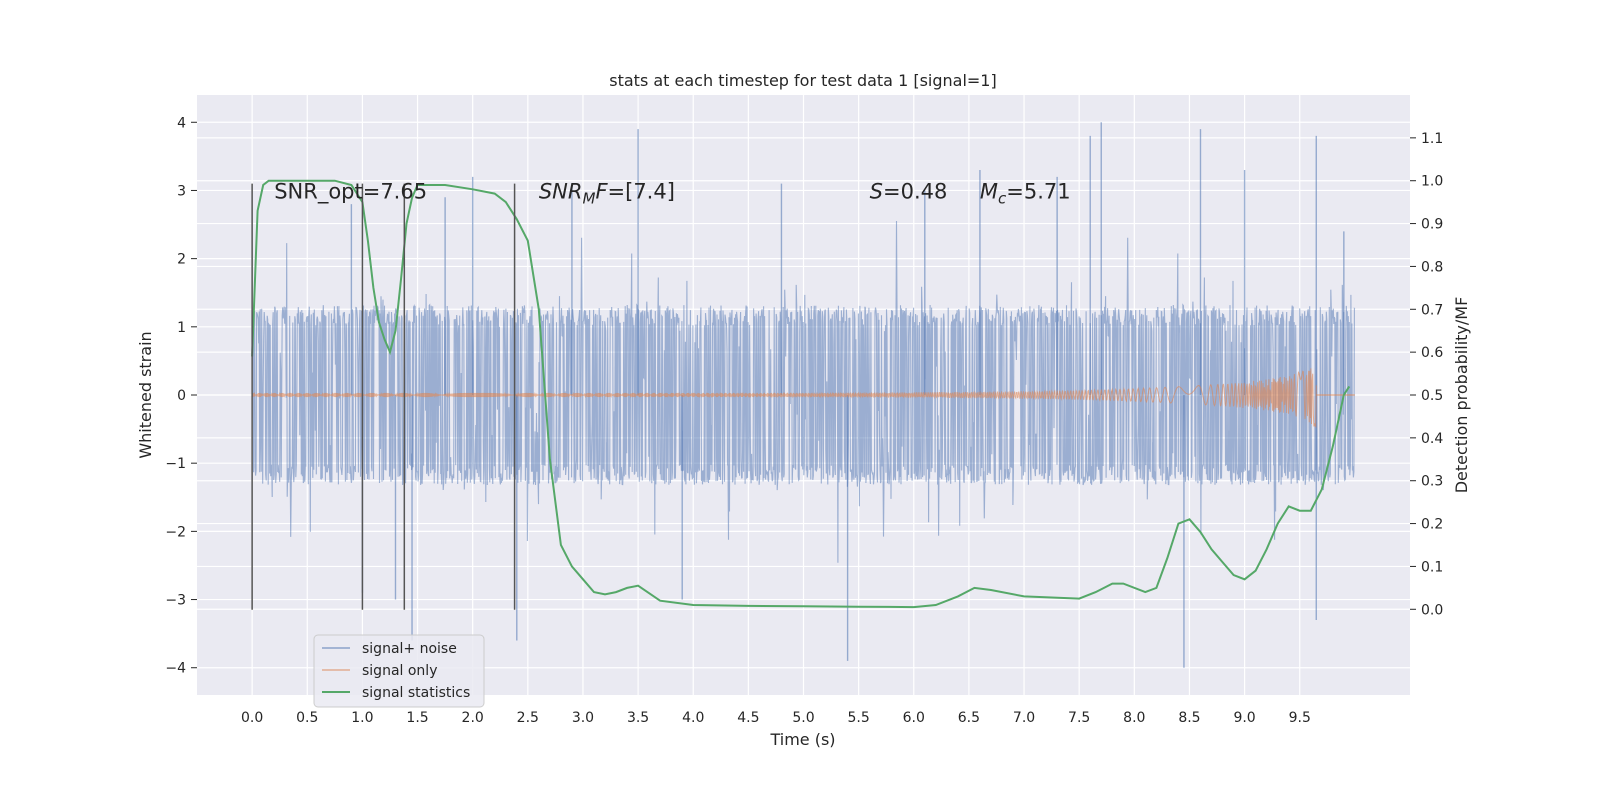 The height and width of the screenshot is (800, 1600). What do you see at coordinates (252, 718) in the screenshot?
I see `x-tick-label: 0.0` at bounding box center [252, 718].